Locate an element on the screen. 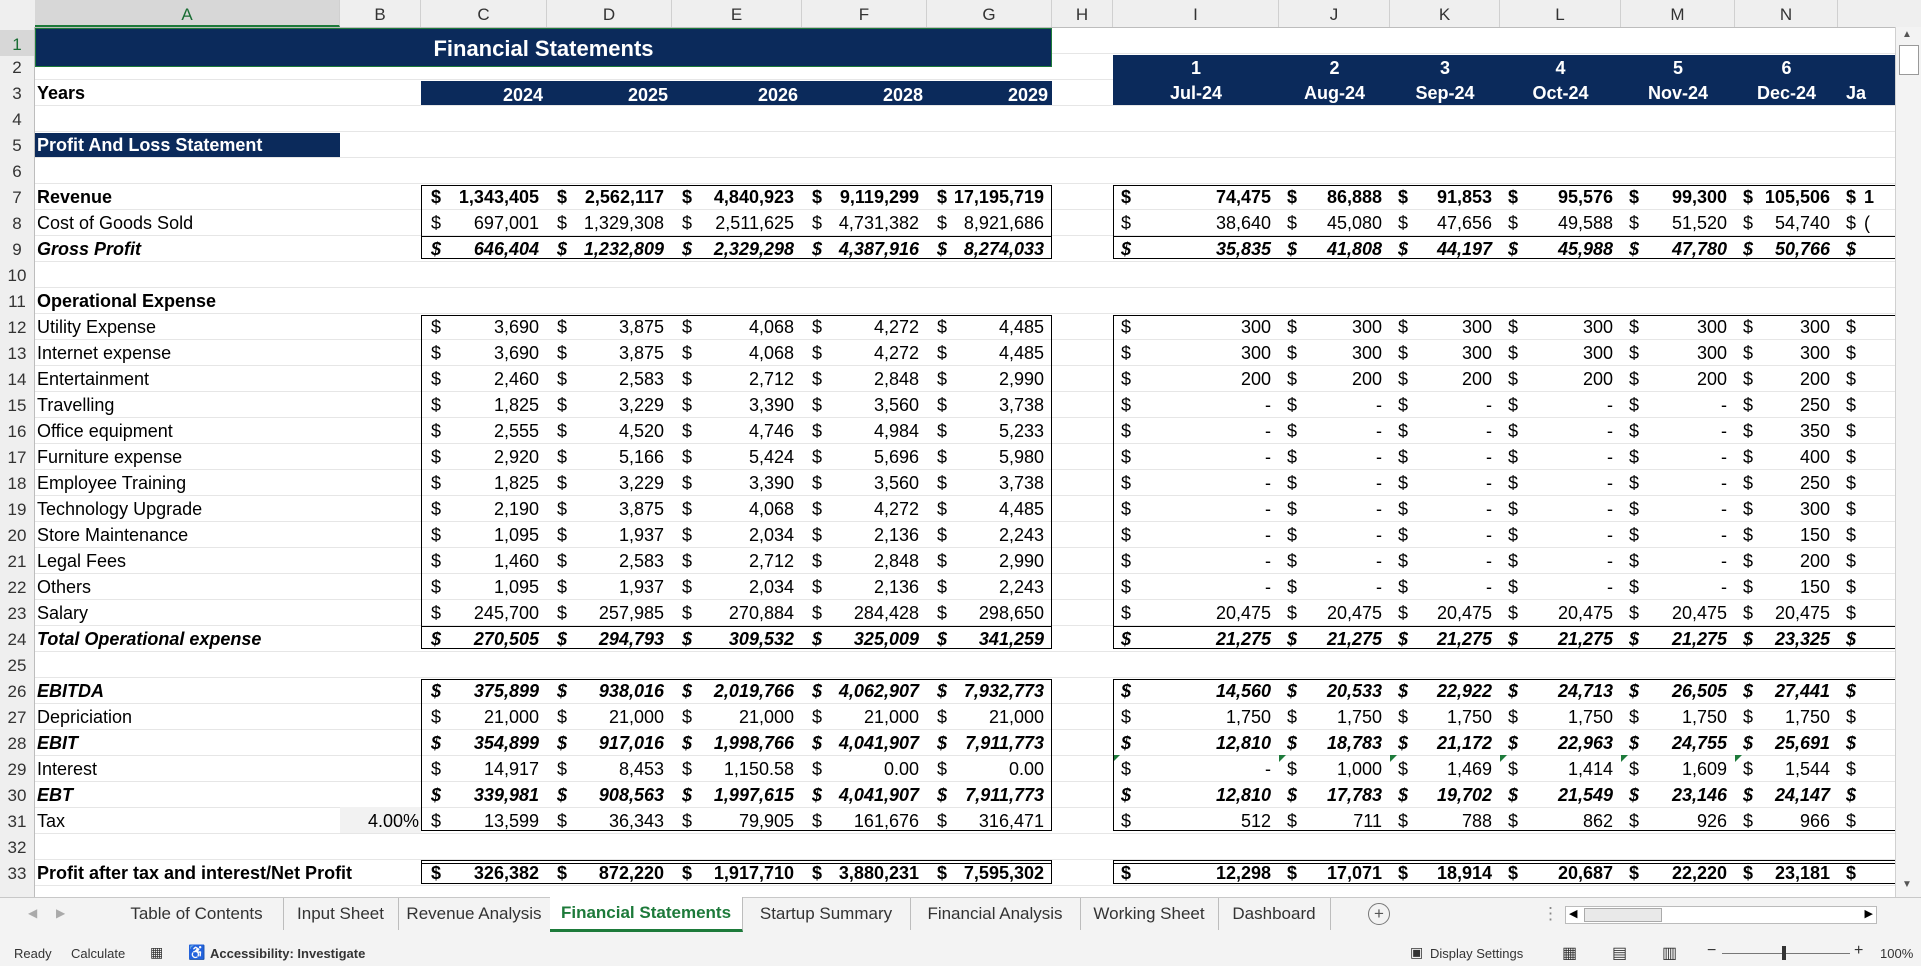 The height and width of the screenshot is (966, 1921). annual-cell-23-1: $257,985 is located at coordinates (609, 612).